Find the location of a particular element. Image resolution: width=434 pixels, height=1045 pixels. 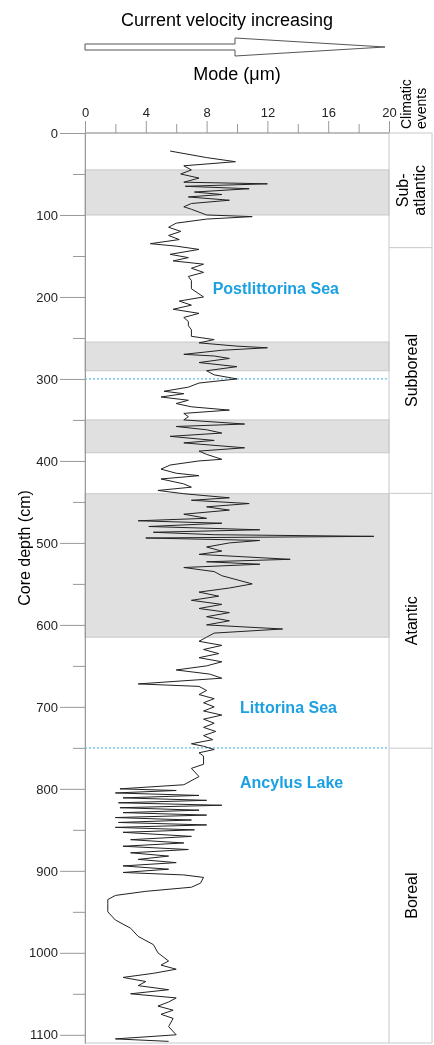

y-tick-label: 500 is located at coordinates (47, 543).